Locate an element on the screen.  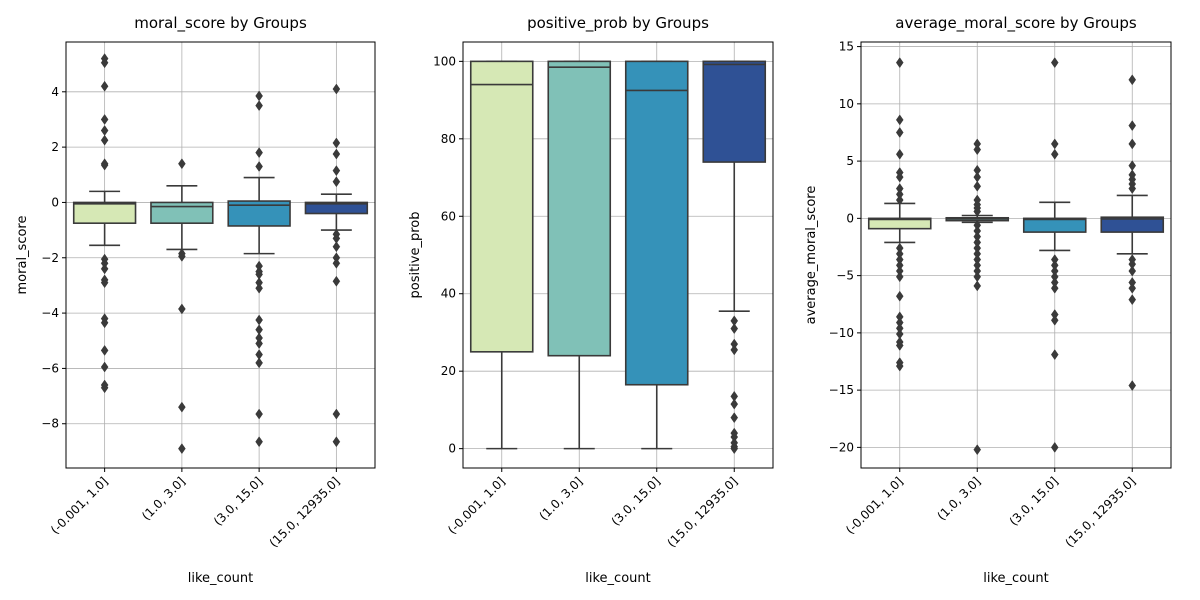
y-ticks: 0 20 40 60 80 100 is located at coordinates (448, 255).